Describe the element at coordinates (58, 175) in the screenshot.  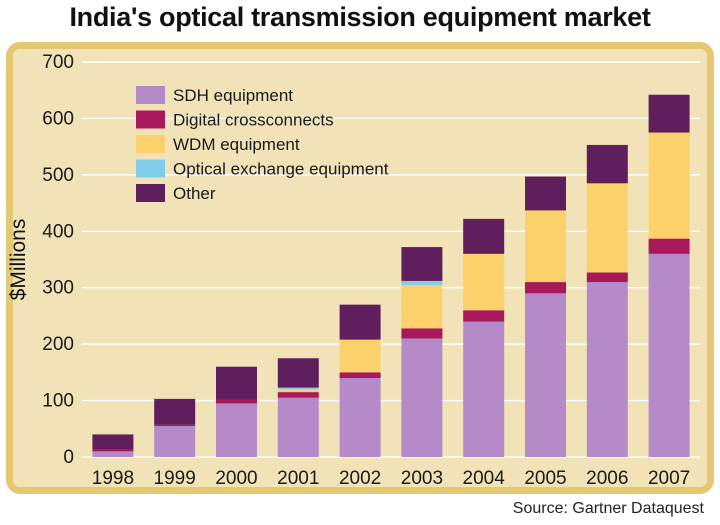
I see `y-tick-label-500: 500` at that location.